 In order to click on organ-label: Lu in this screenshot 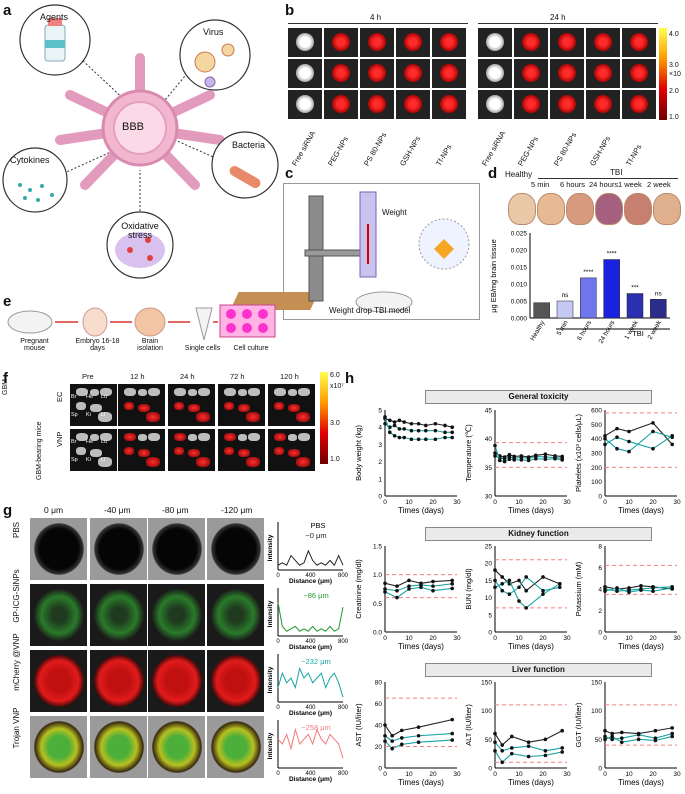, I will do `click(104, 442)`.